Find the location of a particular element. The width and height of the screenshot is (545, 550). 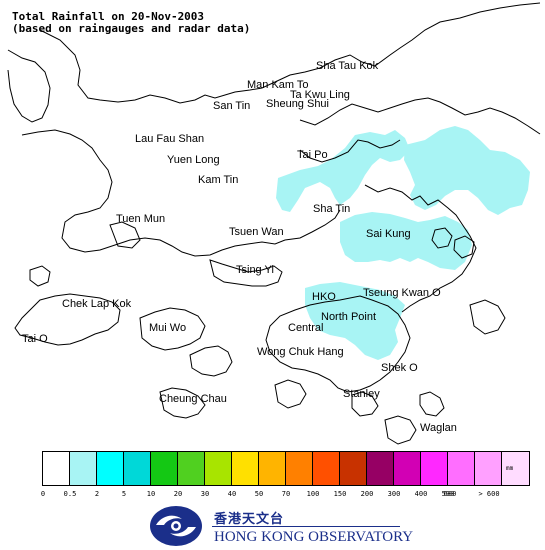

place-label: Mui Wo is located at coordinates (168, 328).